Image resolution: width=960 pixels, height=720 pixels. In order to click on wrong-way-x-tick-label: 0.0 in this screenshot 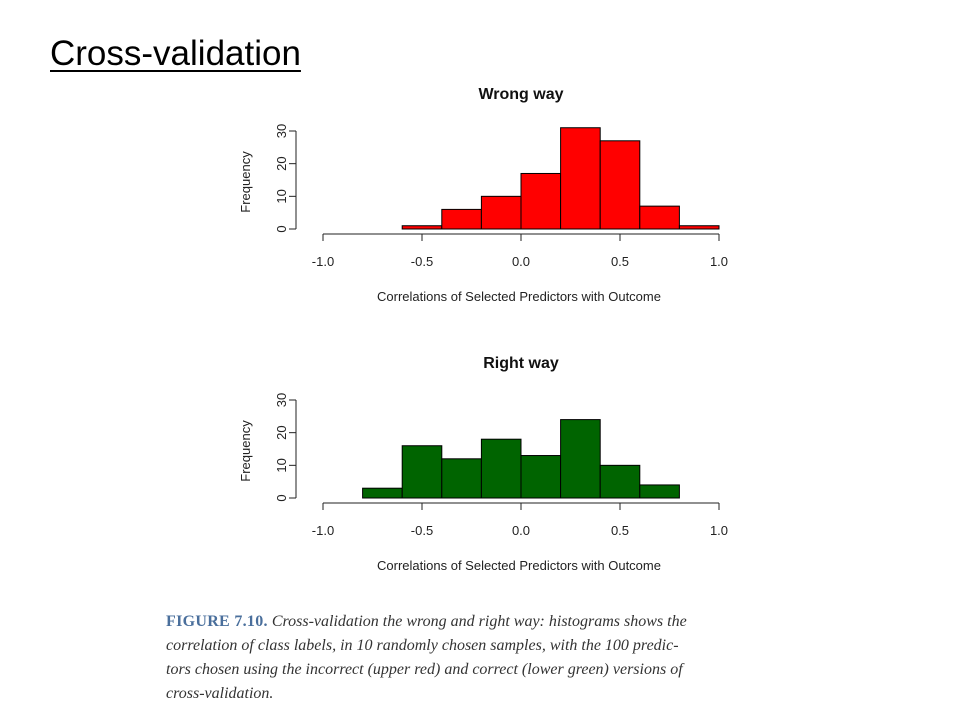, I will do `click(521, 261)`.